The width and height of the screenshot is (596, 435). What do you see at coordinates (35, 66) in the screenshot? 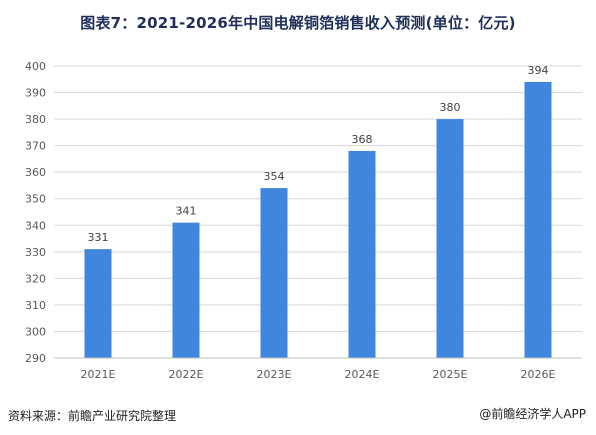
I see `y-tick-label: 400` at bounding box center [35, 66].